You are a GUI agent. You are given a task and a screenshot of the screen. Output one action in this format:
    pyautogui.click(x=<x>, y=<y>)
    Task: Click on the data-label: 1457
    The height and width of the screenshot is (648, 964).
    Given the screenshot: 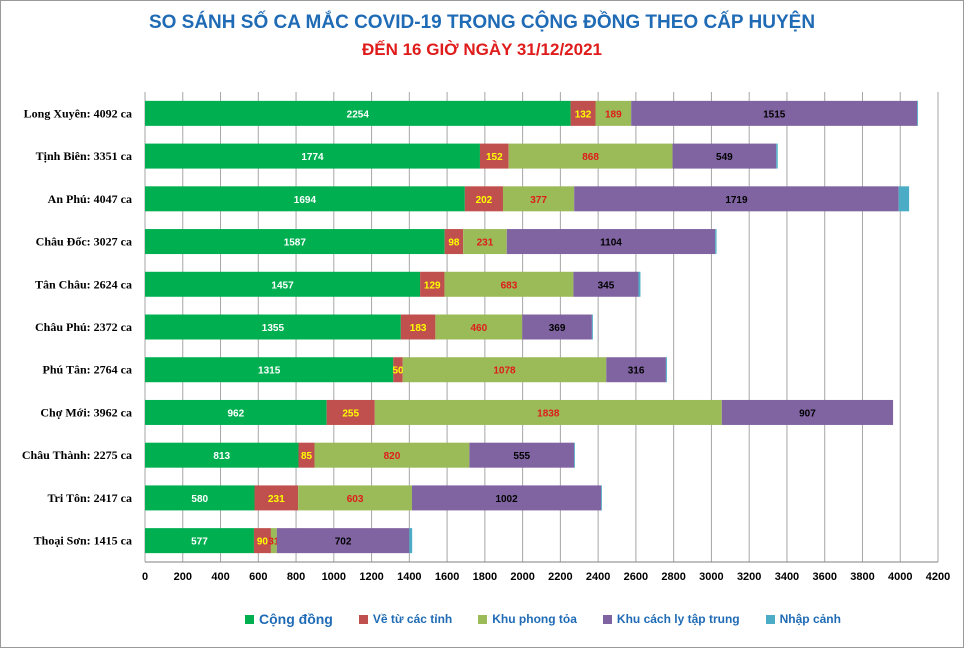 What is the action you would take?
    pyautogui.click(x=282, y=285)
    